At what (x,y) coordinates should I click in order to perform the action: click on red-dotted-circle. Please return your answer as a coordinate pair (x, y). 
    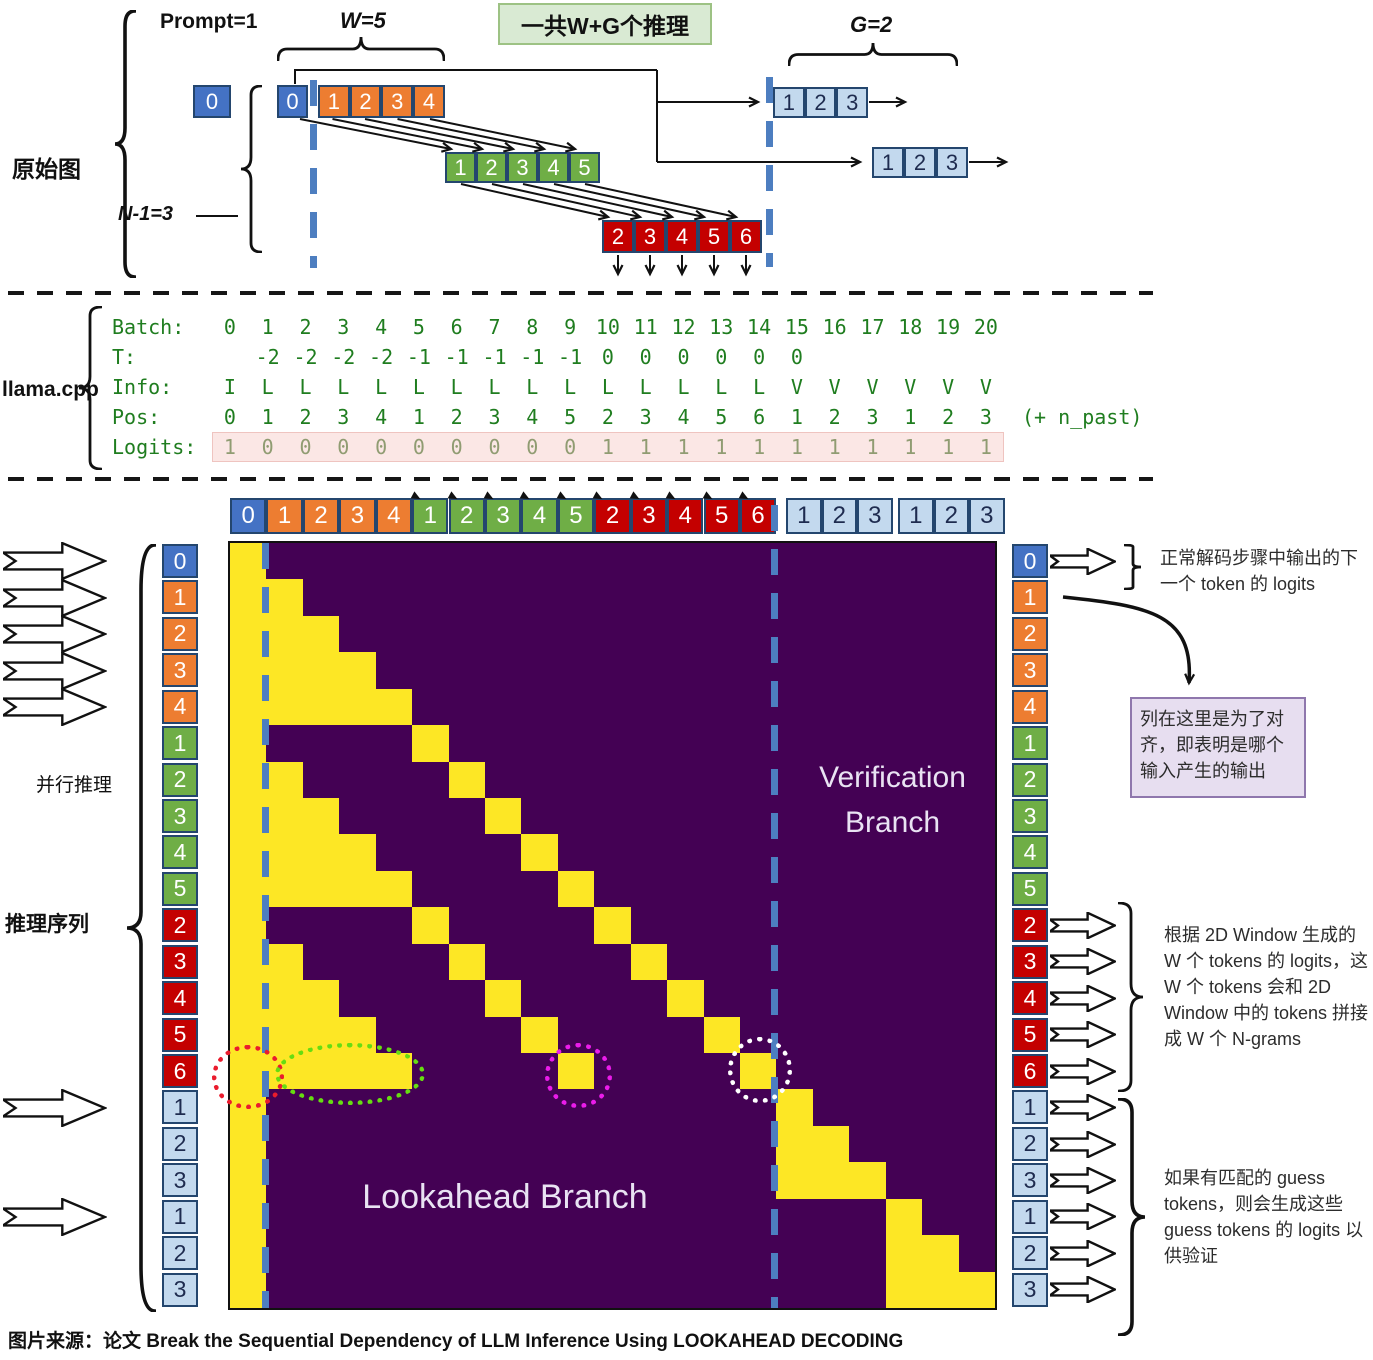
    Looking at the image, I should click on (248, 1077).